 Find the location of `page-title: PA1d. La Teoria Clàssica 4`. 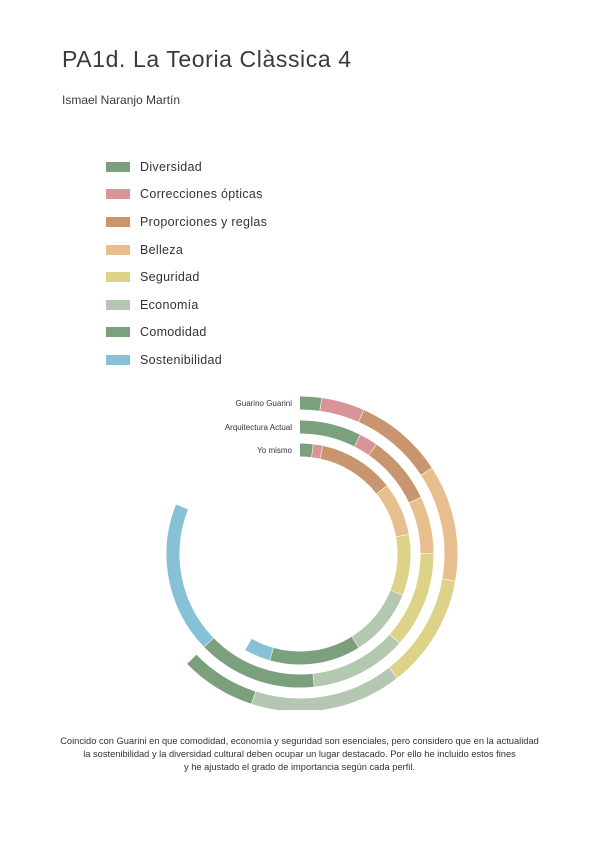

page-title: PA1d. La Teoria Clàssica 4 is located at coordinates (207, 59).